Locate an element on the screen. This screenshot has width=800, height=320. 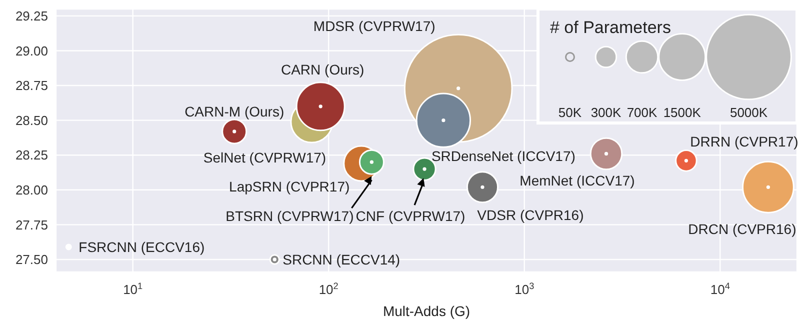
legend-label: 1500K is located at coordinates (682, 112).